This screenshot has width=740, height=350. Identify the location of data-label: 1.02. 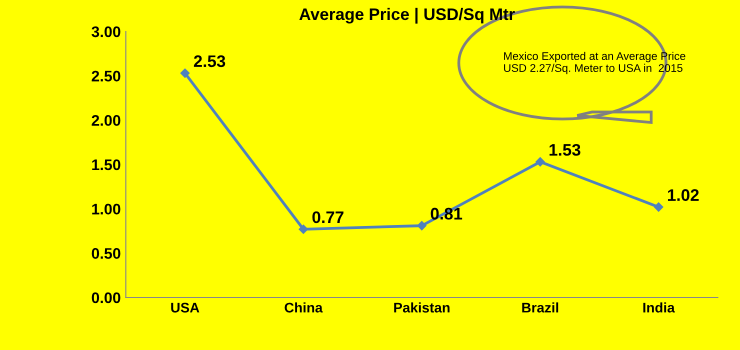
(683, 195).